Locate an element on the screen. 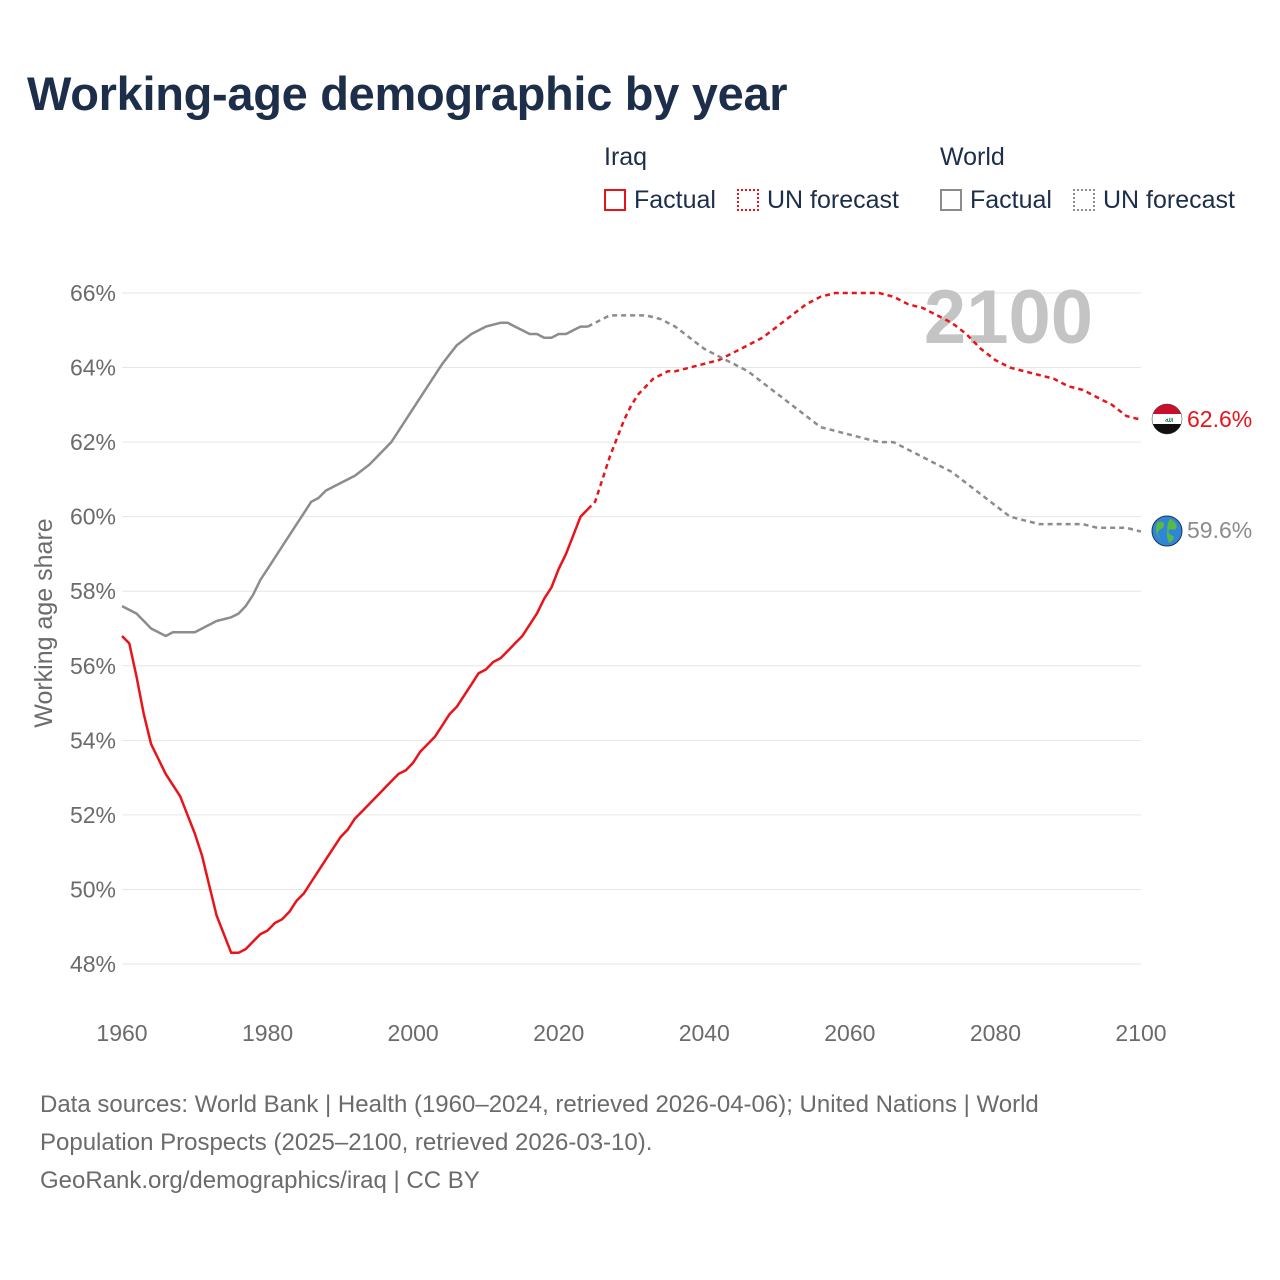 The height and width of the screenshot is (1280, 1280). y-axis-label: Working age share is located at coordinates (44, 622).